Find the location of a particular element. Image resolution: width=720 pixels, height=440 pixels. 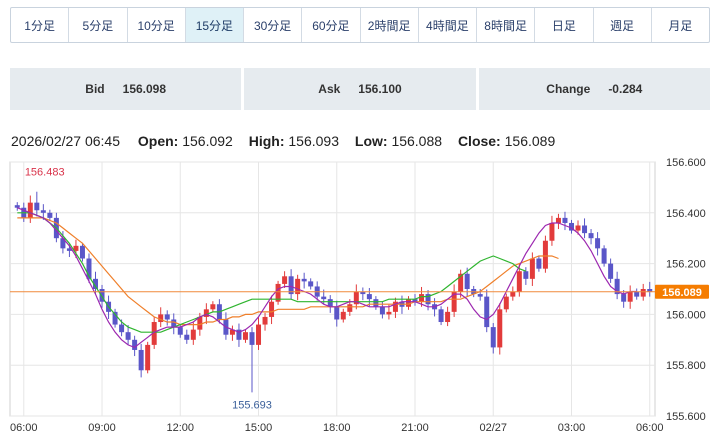

x-tick-label: 18:00 is located at coordinates (337, 428).